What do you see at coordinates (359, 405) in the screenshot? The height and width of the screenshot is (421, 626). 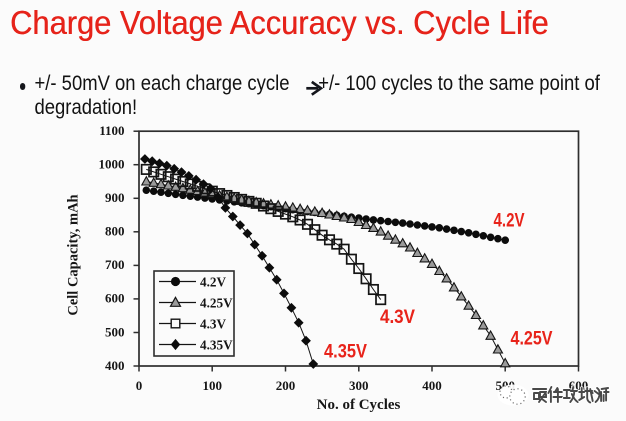 I see `svg-text: No. of Cycles` at bounding box center [359, 405].